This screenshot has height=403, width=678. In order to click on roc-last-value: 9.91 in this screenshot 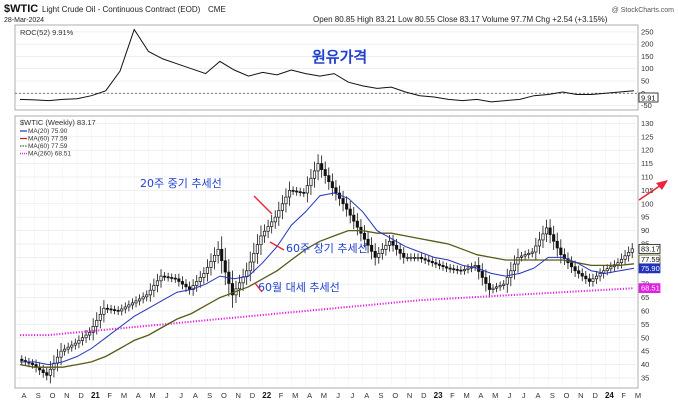, I will do `click(648, 98)`.